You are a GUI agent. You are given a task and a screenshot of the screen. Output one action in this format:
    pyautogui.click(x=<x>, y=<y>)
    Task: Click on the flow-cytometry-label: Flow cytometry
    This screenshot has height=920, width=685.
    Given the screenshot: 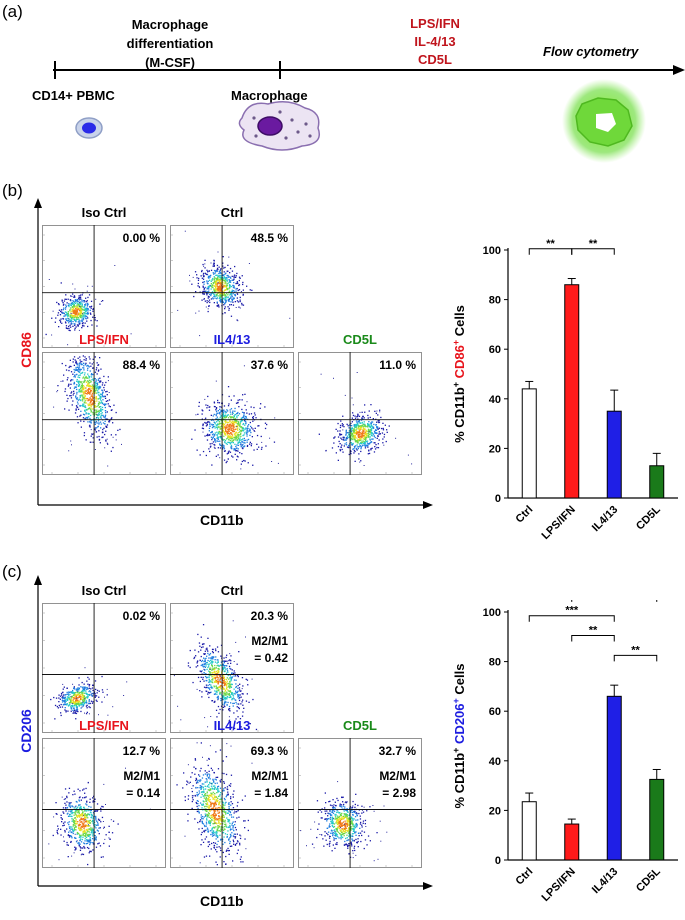 What is the action you would take?
    pyautogui.click(x=591, y=51)
    